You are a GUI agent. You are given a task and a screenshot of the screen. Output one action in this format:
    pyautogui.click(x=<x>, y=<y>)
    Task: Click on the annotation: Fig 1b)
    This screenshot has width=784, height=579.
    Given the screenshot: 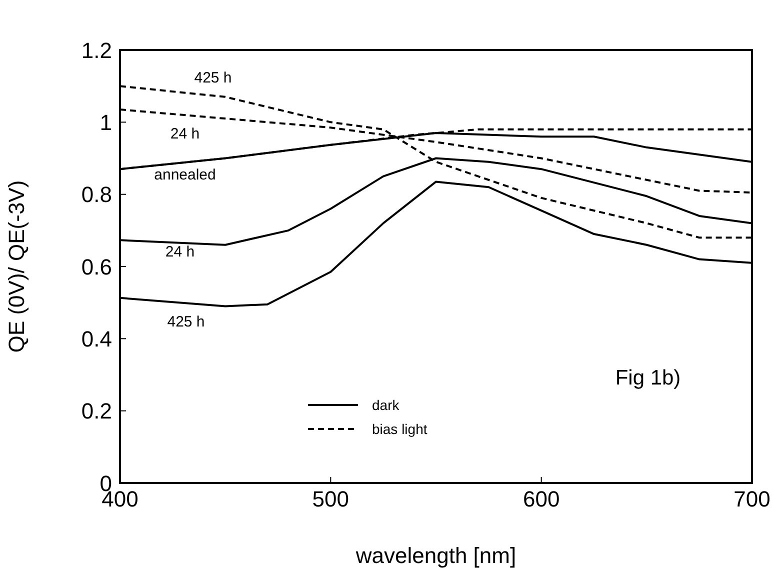 What is the action you would take?
    pyautogui.click(x=648, y=378)
    